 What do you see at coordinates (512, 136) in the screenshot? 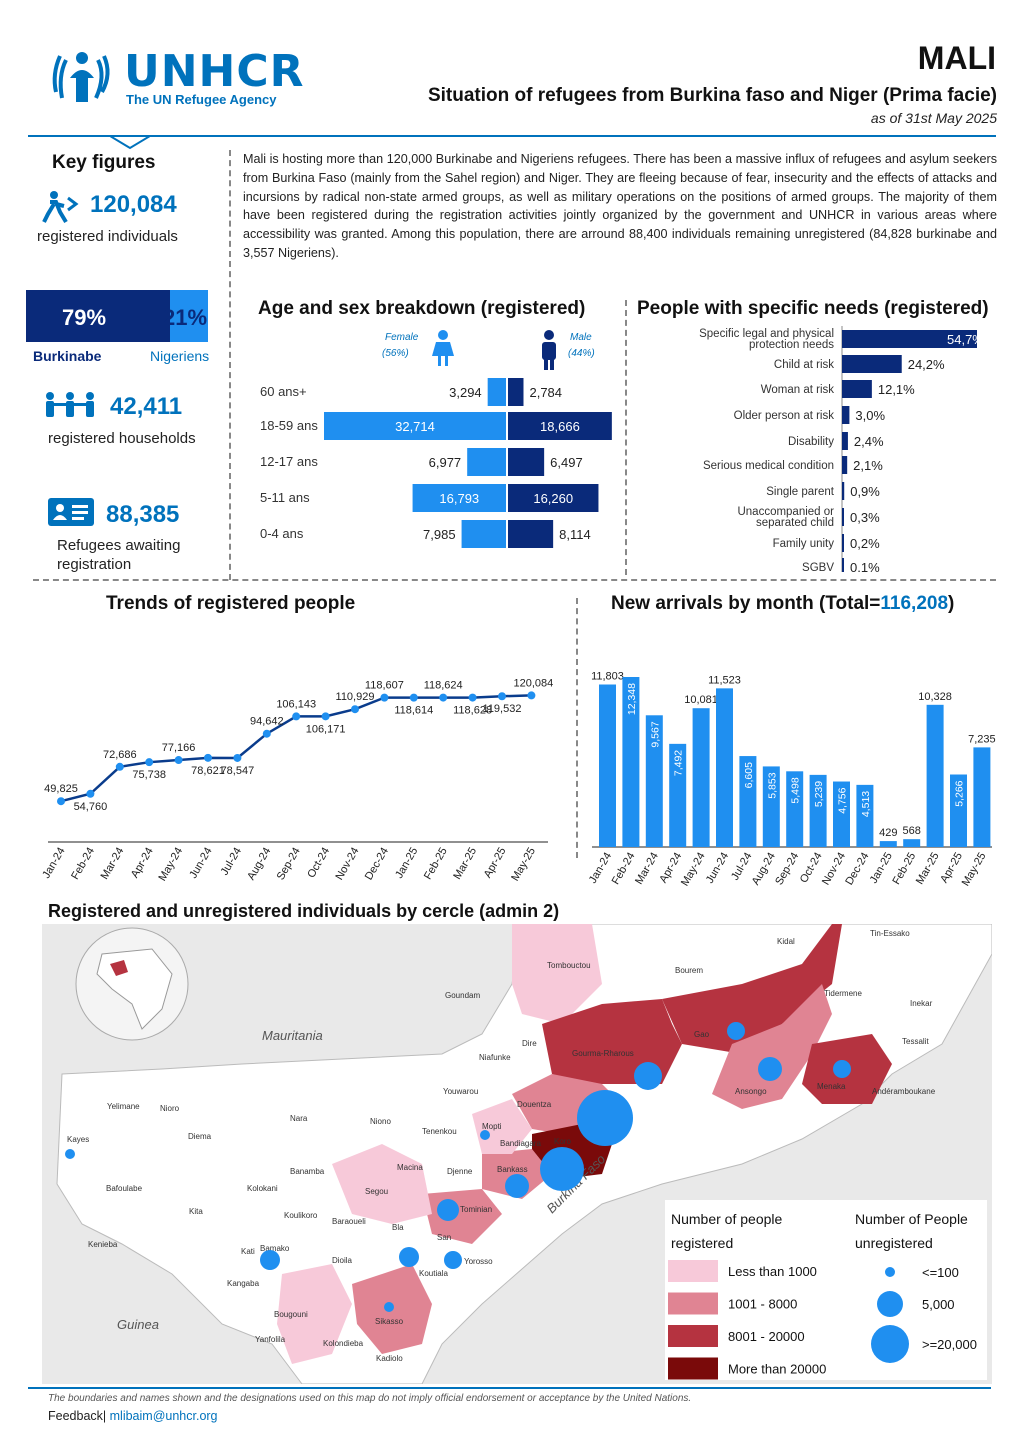
I see `header-divider` at bounding box center [512, 136].